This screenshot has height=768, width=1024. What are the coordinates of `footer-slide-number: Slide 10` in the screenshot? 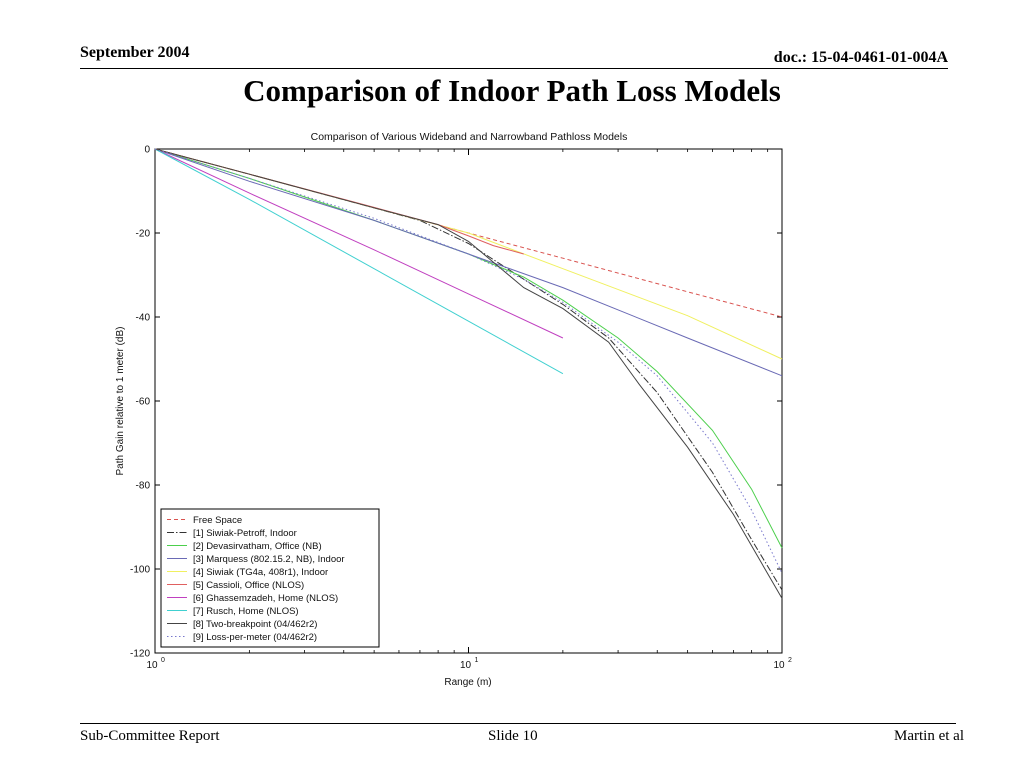 It's located at (513, 736).